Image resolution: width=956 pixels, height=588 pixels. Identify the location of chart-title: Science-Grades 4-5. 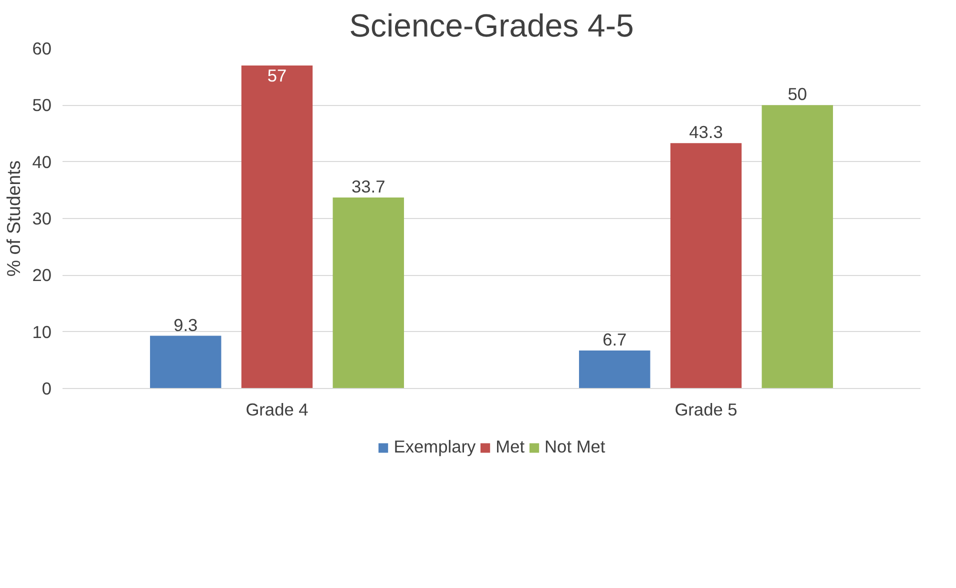
(491, 26).